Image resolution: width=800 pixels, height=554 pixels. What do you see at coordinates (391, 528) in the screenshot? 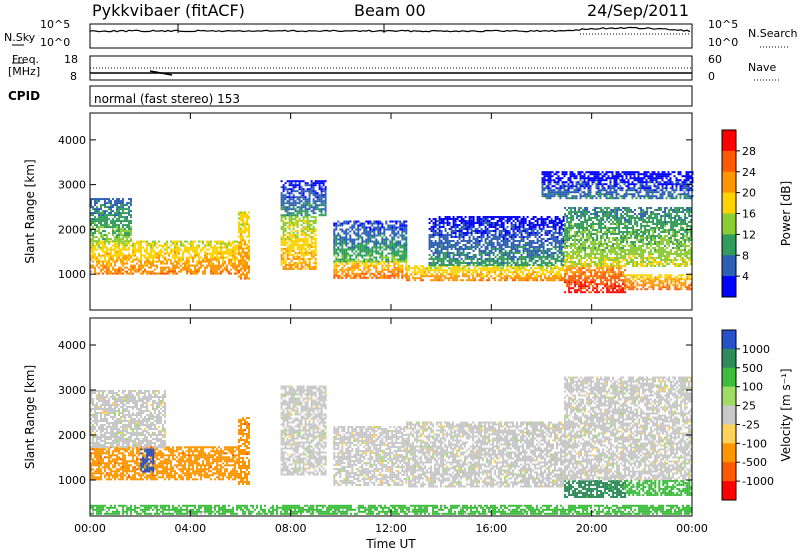
I see `velocity-xtick-label: 12:00` at bounding box center [391, 528].